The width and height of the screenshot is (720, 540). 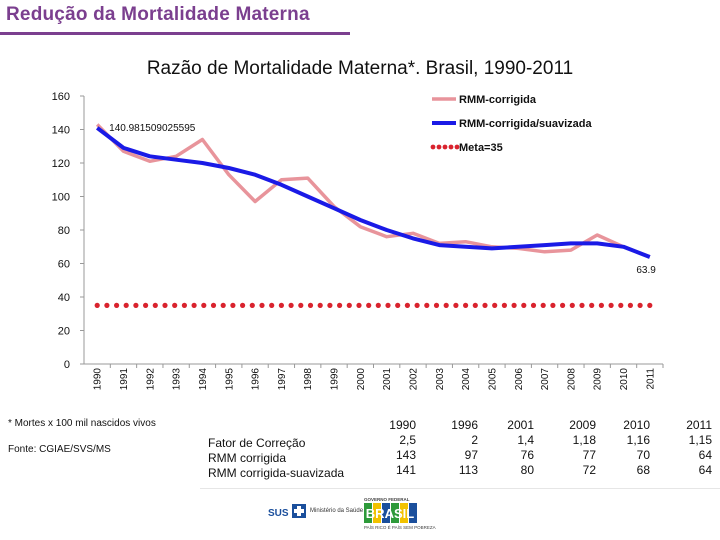 What do you see at coordinates (256, 379) in the screenshot?
I see `x-tick-label: 1996` at bounding box center [256, 379].